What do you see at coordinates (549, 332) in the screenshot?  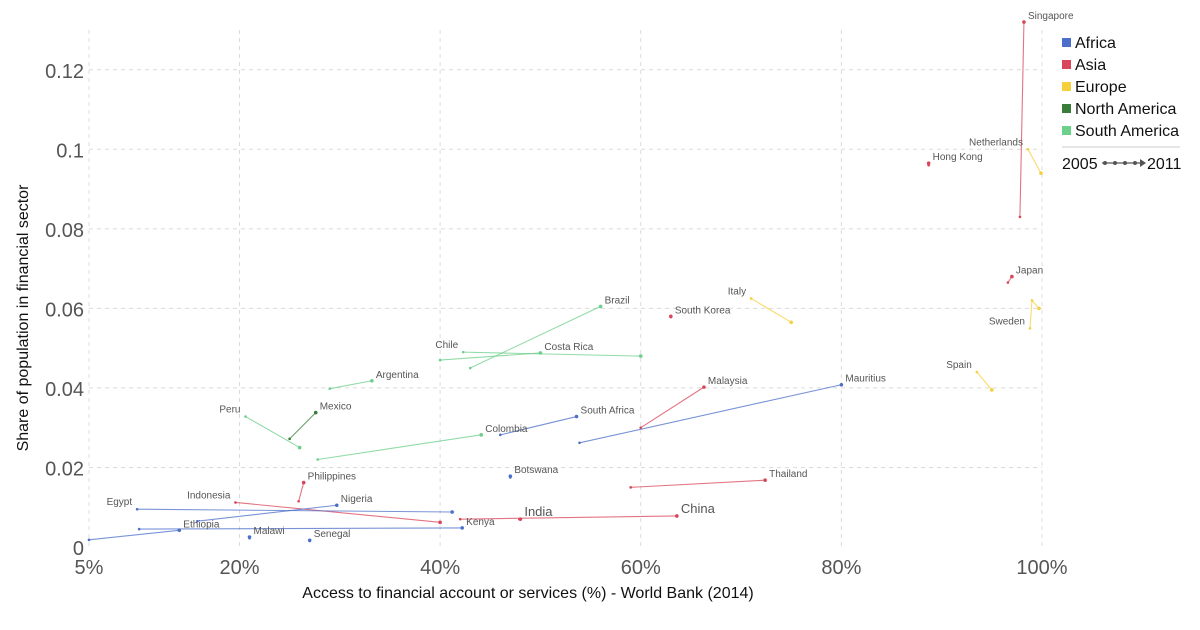 I see `series-brazil: Brazil` at bounding box center [549, 332].